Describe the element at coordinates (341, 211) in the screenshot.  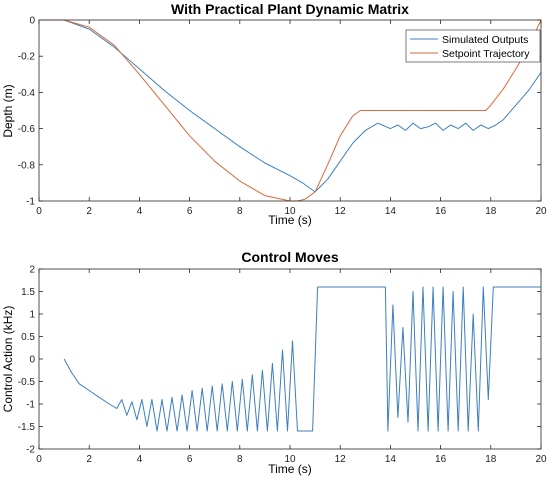
I see `depth-chart-xtick-label: 12` at that location.